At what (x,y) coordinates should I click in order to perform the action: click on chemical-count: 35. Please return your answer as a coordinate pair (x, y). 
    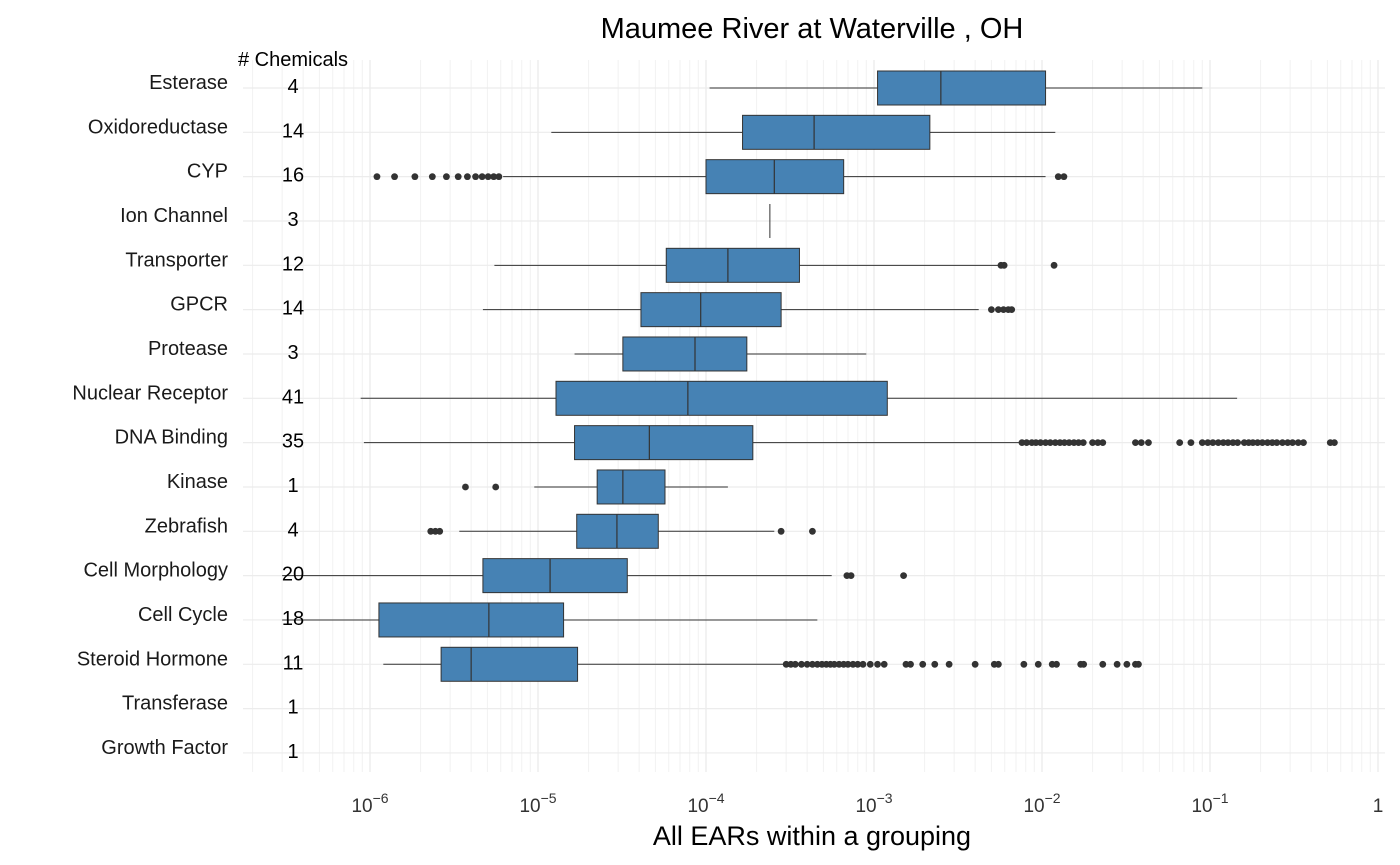
    Looking at the image, I should click on (293, 442).